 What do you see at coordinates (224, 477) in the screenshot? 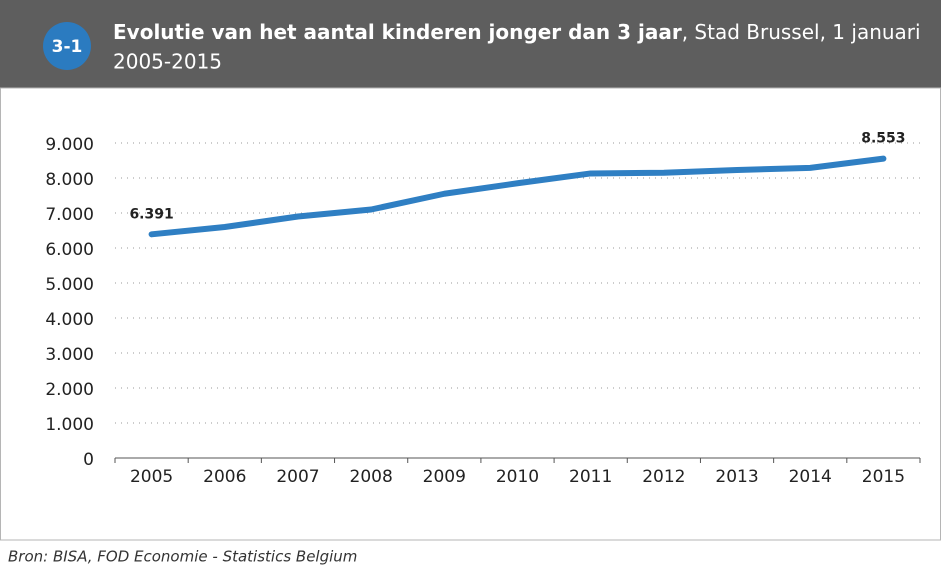
I see `x-tick-label: 2006` at bounding box center [224, 477].